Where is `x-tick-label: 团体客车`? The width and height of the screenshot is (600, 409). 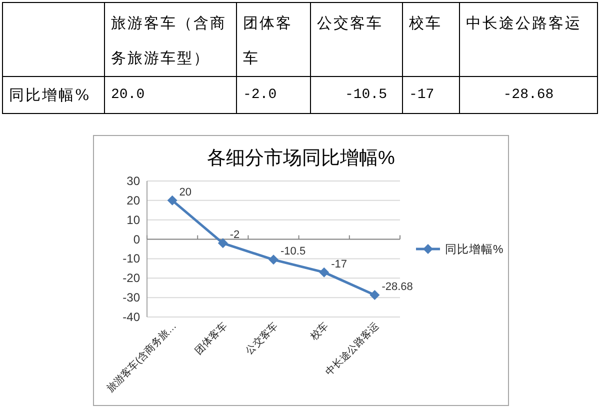
x-tick-label: 团体客车 is located at coordinates (211, 338).